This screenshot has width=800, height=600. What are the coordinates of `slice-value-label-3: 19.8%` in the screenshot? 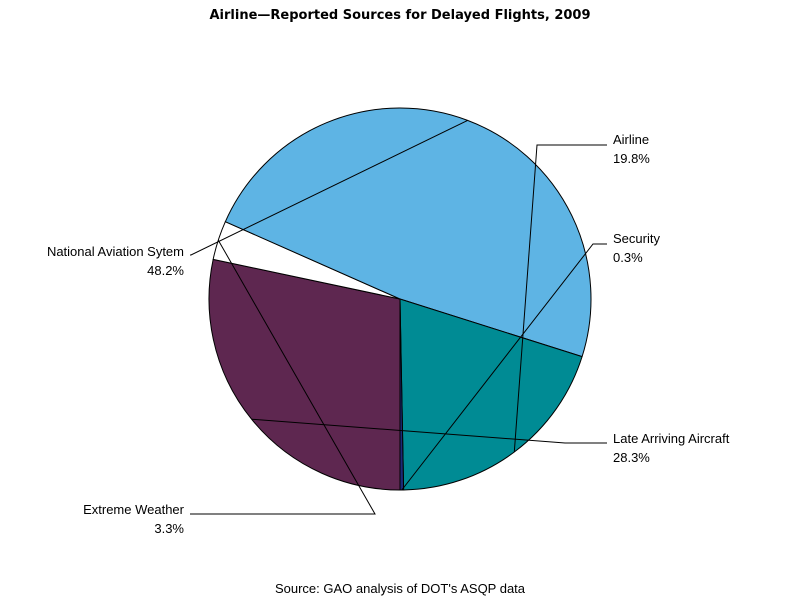 It's located at (631, 158).